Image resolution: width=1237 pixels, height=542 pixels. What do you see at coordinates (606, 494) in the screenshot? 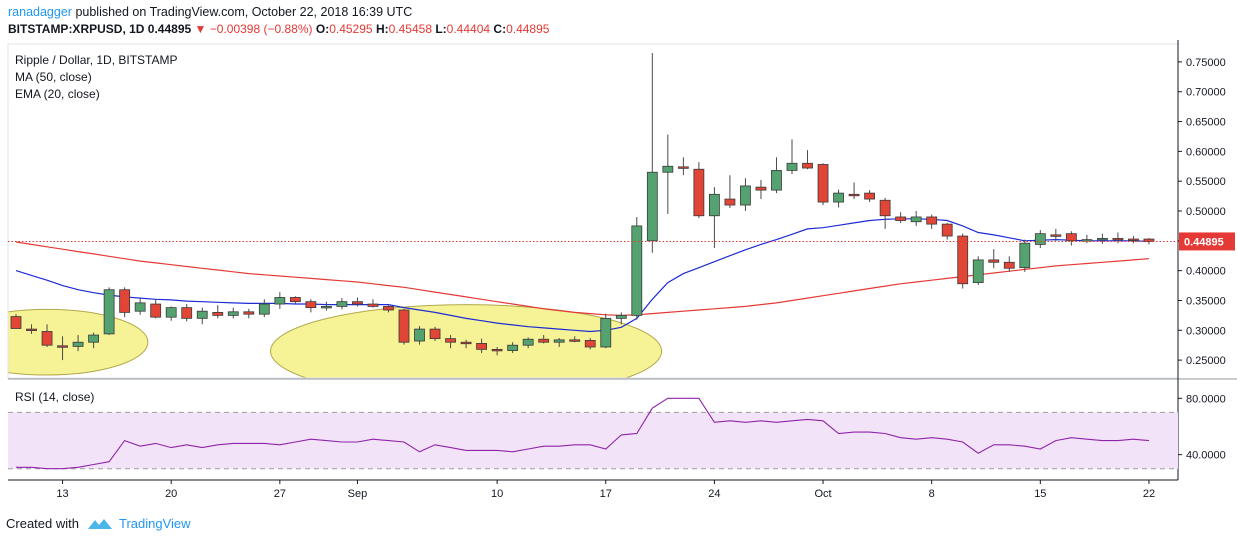
I see `time-tick-label: 17` at bounding box center [606, 494].